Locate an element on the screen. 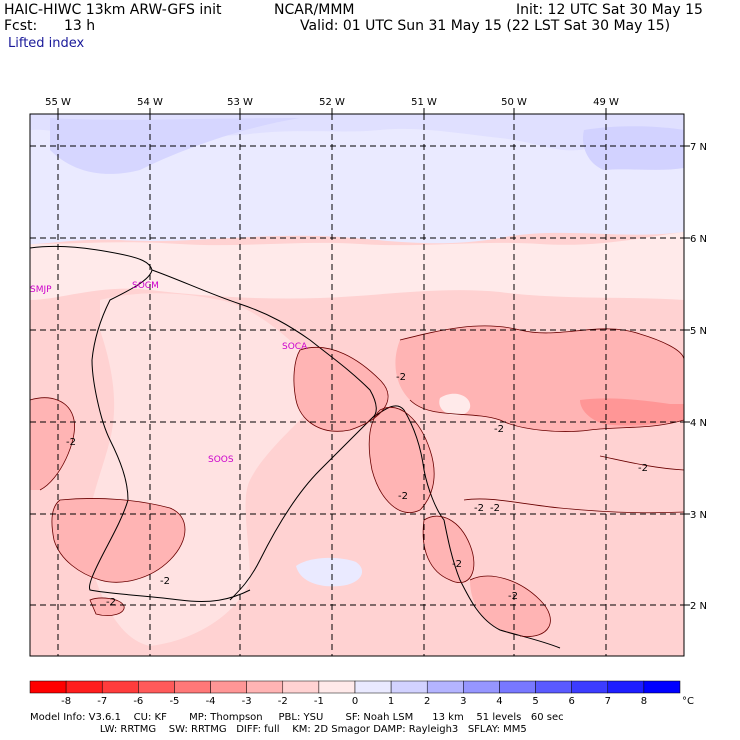 The width and height of the screenshot is (740, 740). colorbar-tick-label: 6 is located at coordinates (571, 701).